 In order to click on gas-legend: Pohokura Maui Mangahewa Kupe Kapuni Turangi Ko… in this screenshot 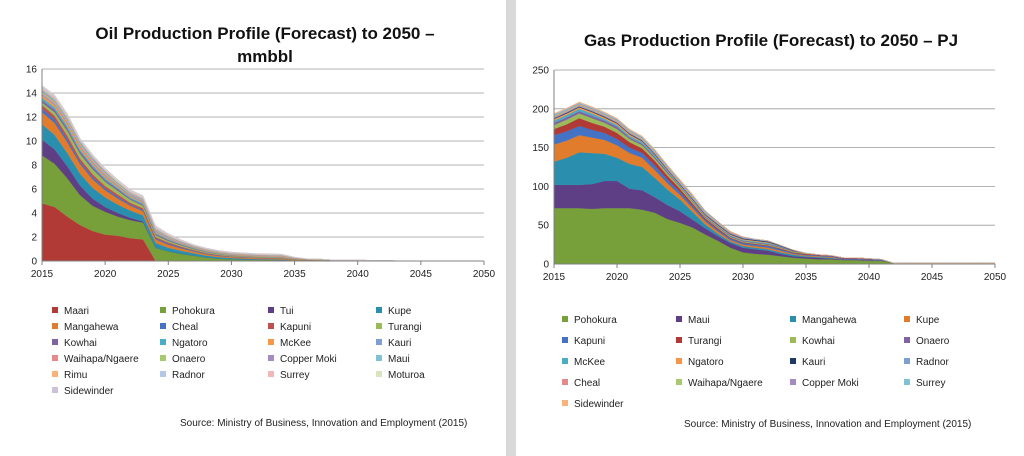, I will do `click(787, 364)`.